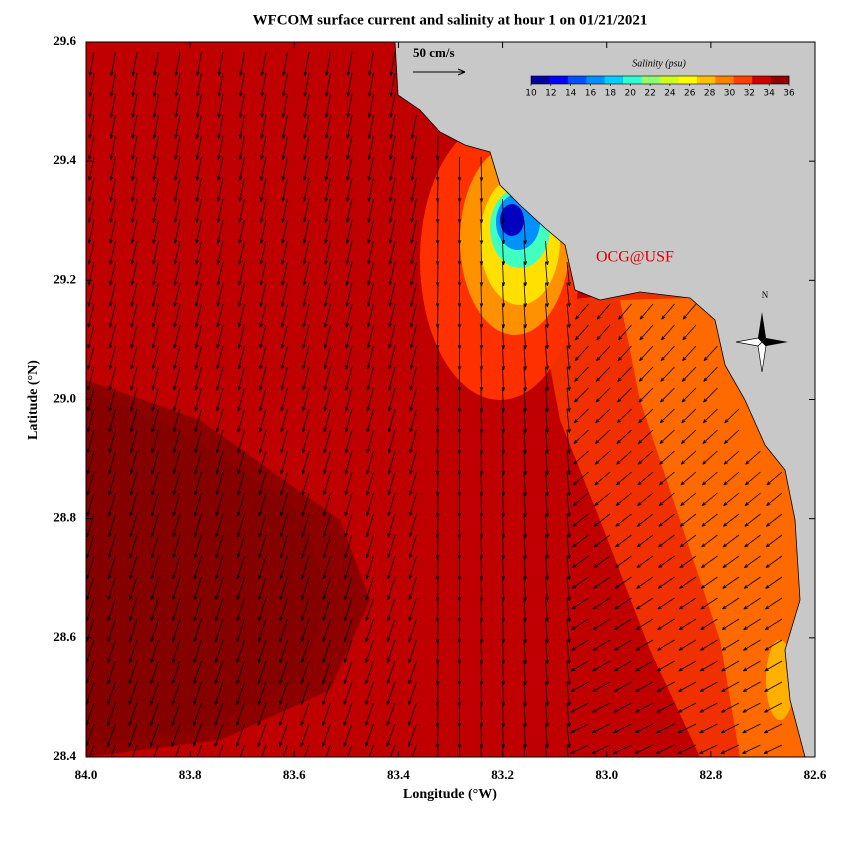  What do you see at coordinates (502, 774) in the screenshot?
I see `x-tick-label: 83.2` at bounding box center [502, 774].